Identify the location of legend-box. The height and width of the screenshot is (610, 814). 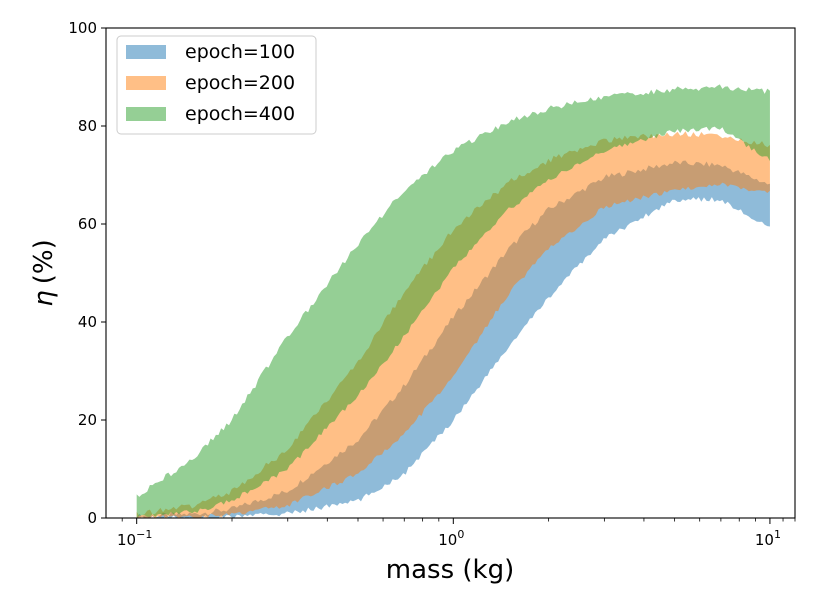
(216, 85).